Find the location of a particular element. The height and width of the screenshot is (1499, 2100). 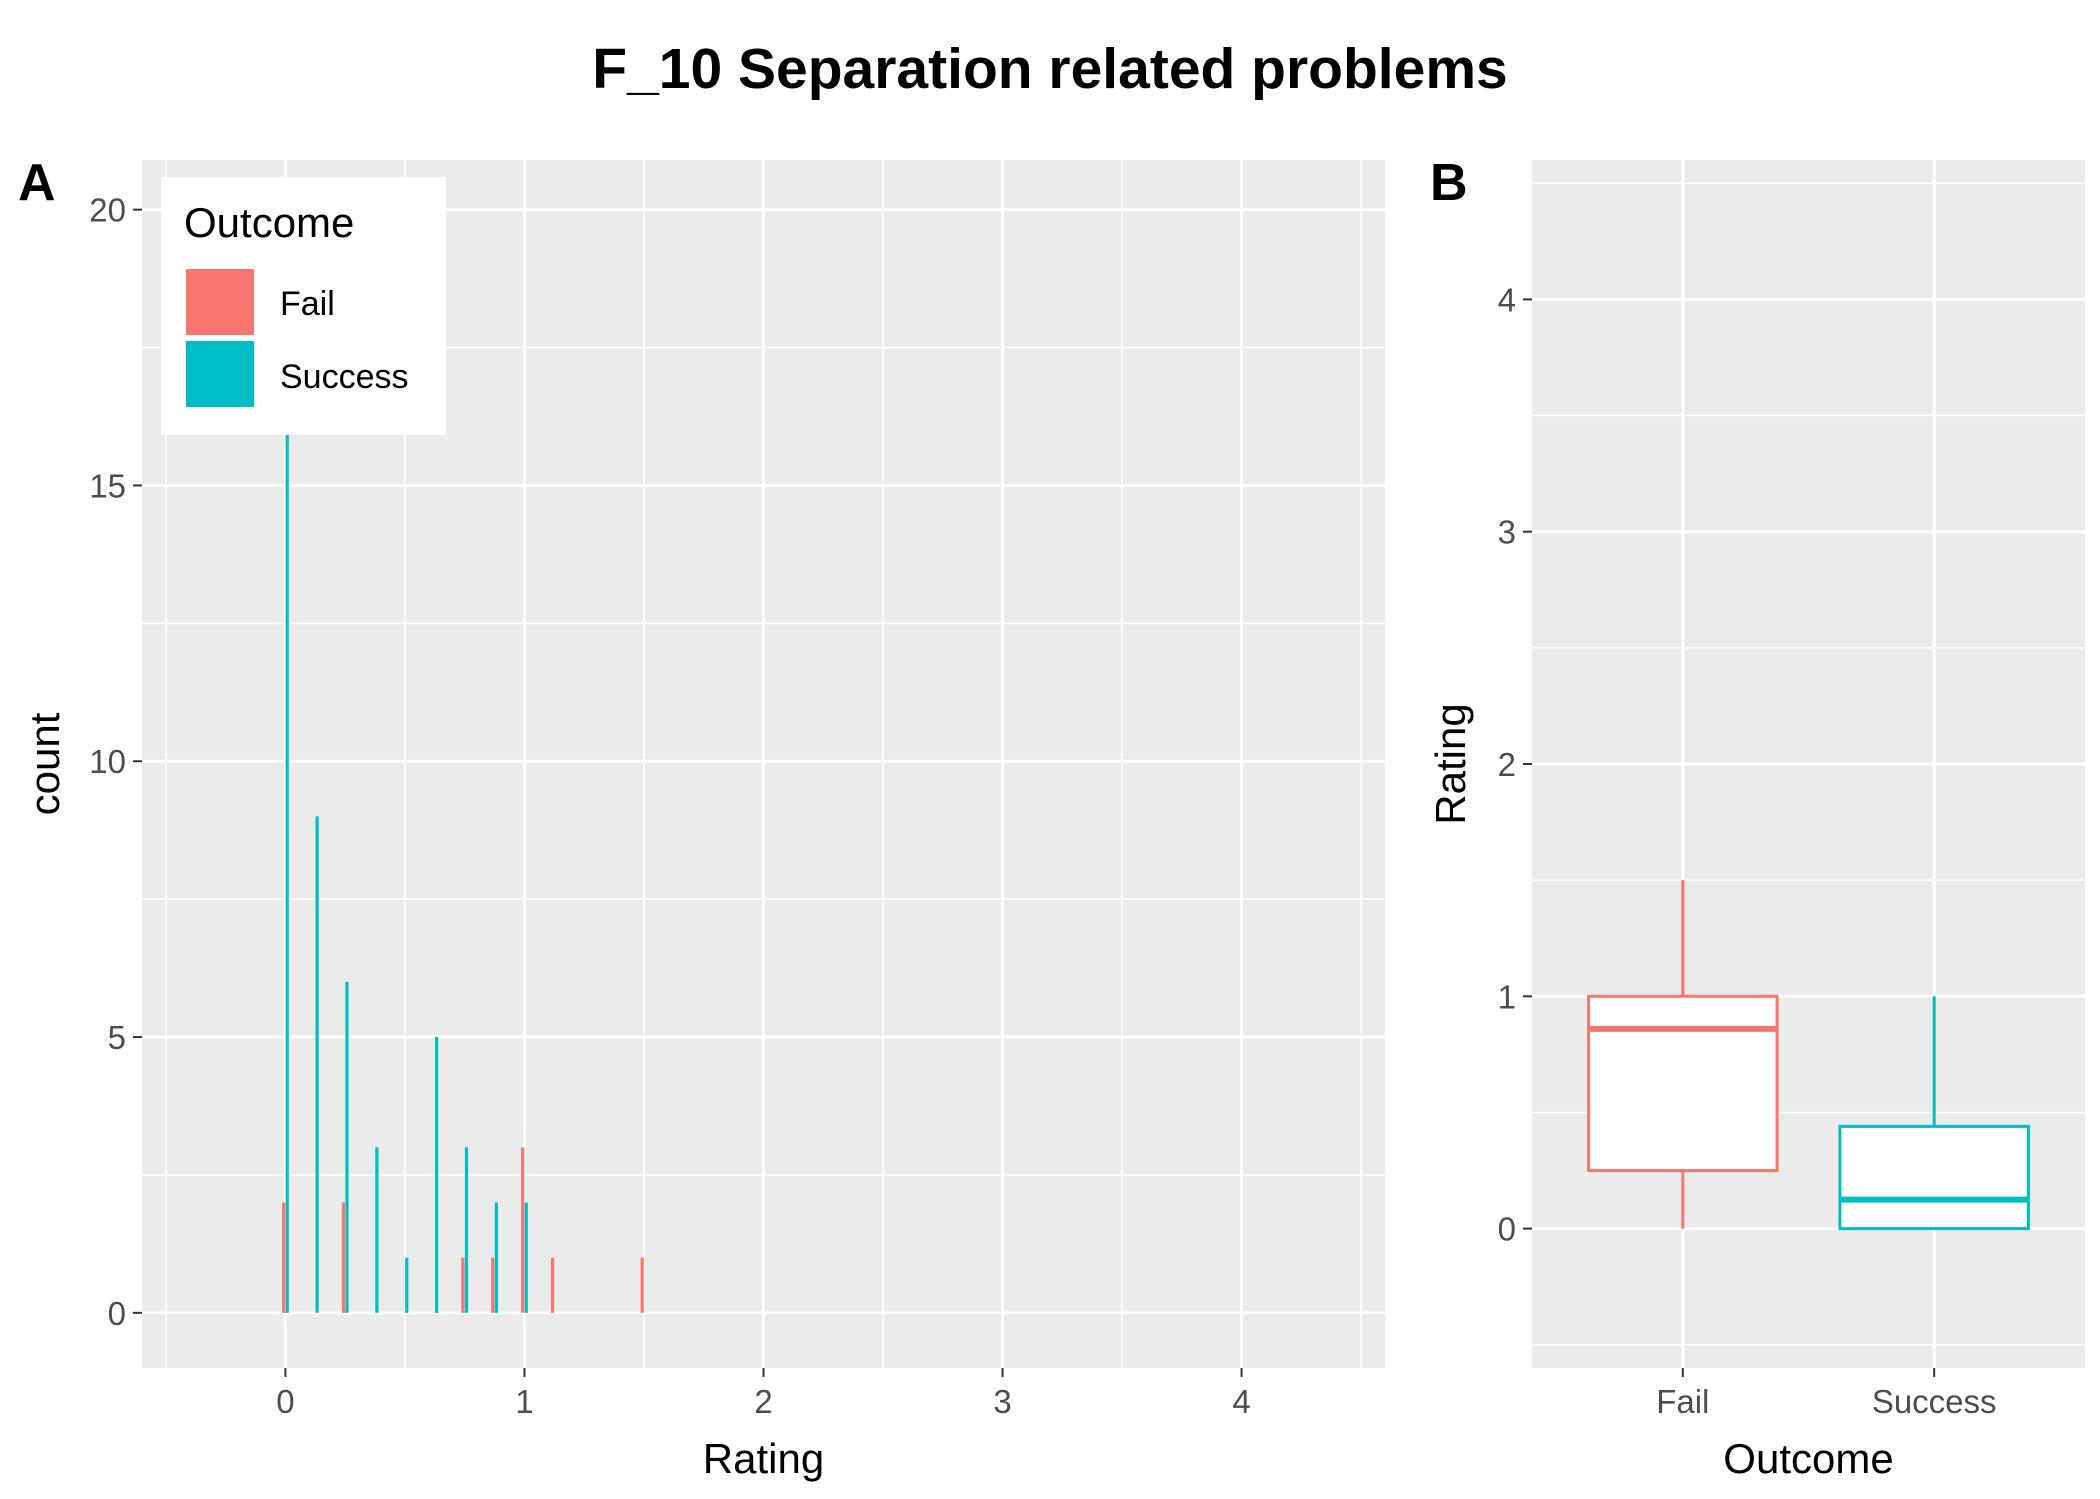

panel-b-y-axis-title: Rating is located at coordinates (1450, 763).